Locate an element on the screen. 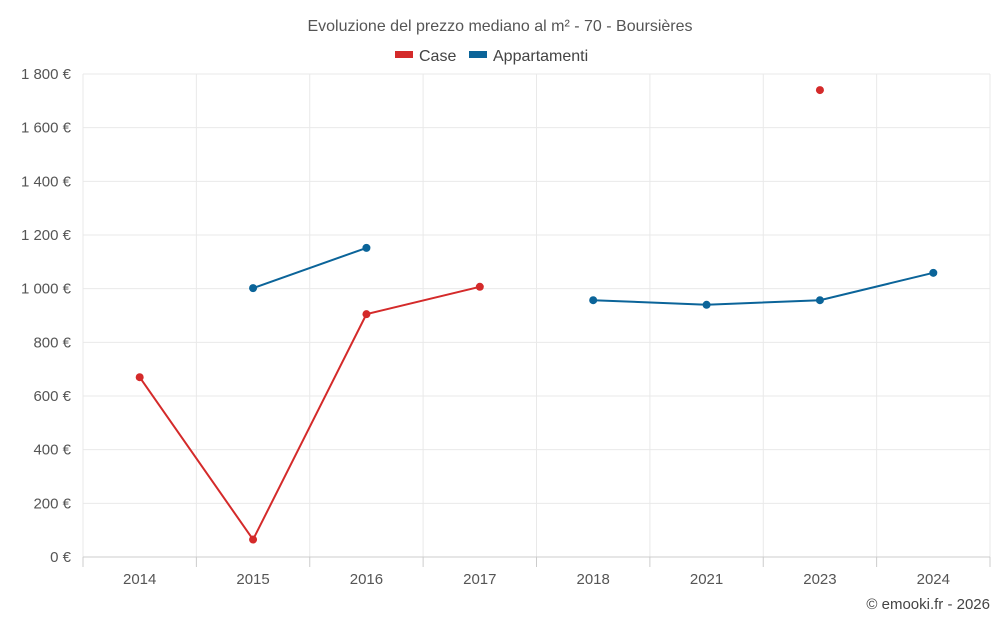  legend: Case Appartamenti is located at coordinates (491, 56).